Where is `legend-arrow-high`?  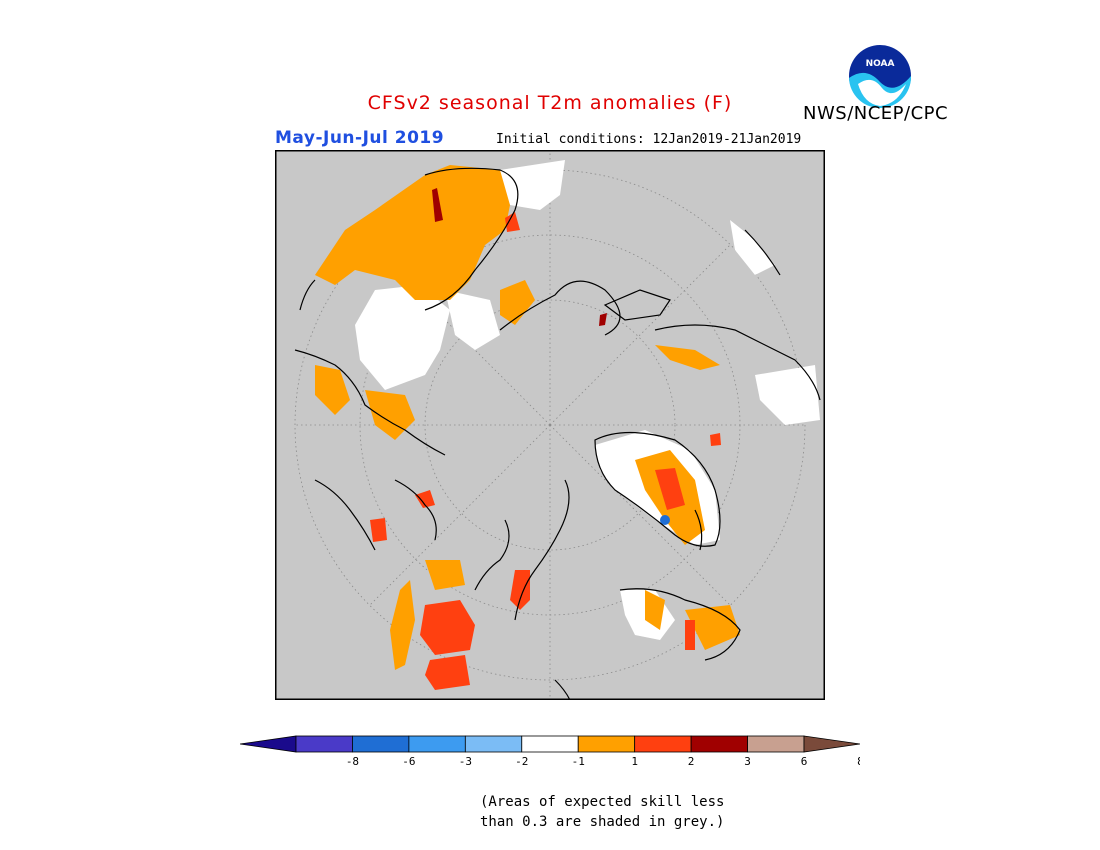
legend-arrow-high is located at coordinates (831, 744).